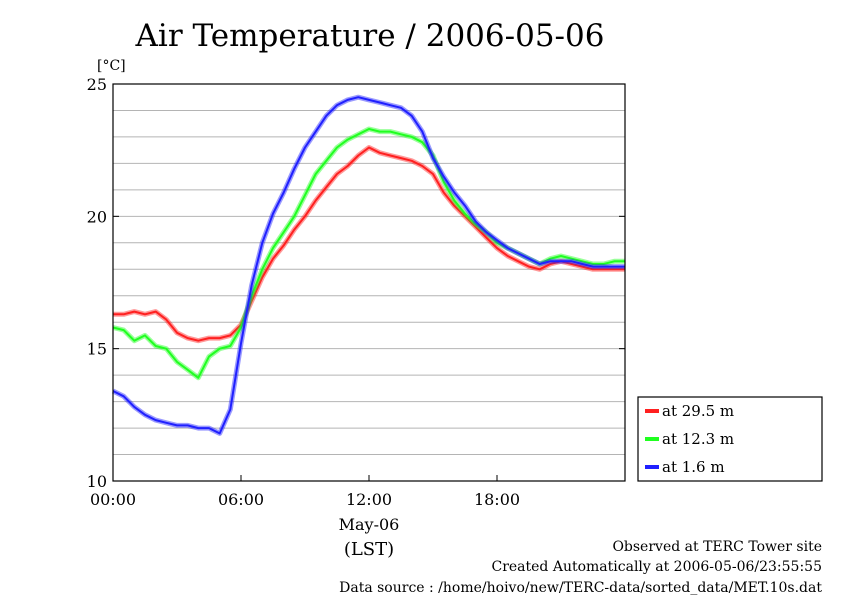 The width and height of the screenshot is (842, 595). I want to click on x-tick-label: 18:00, so click(497, 499).